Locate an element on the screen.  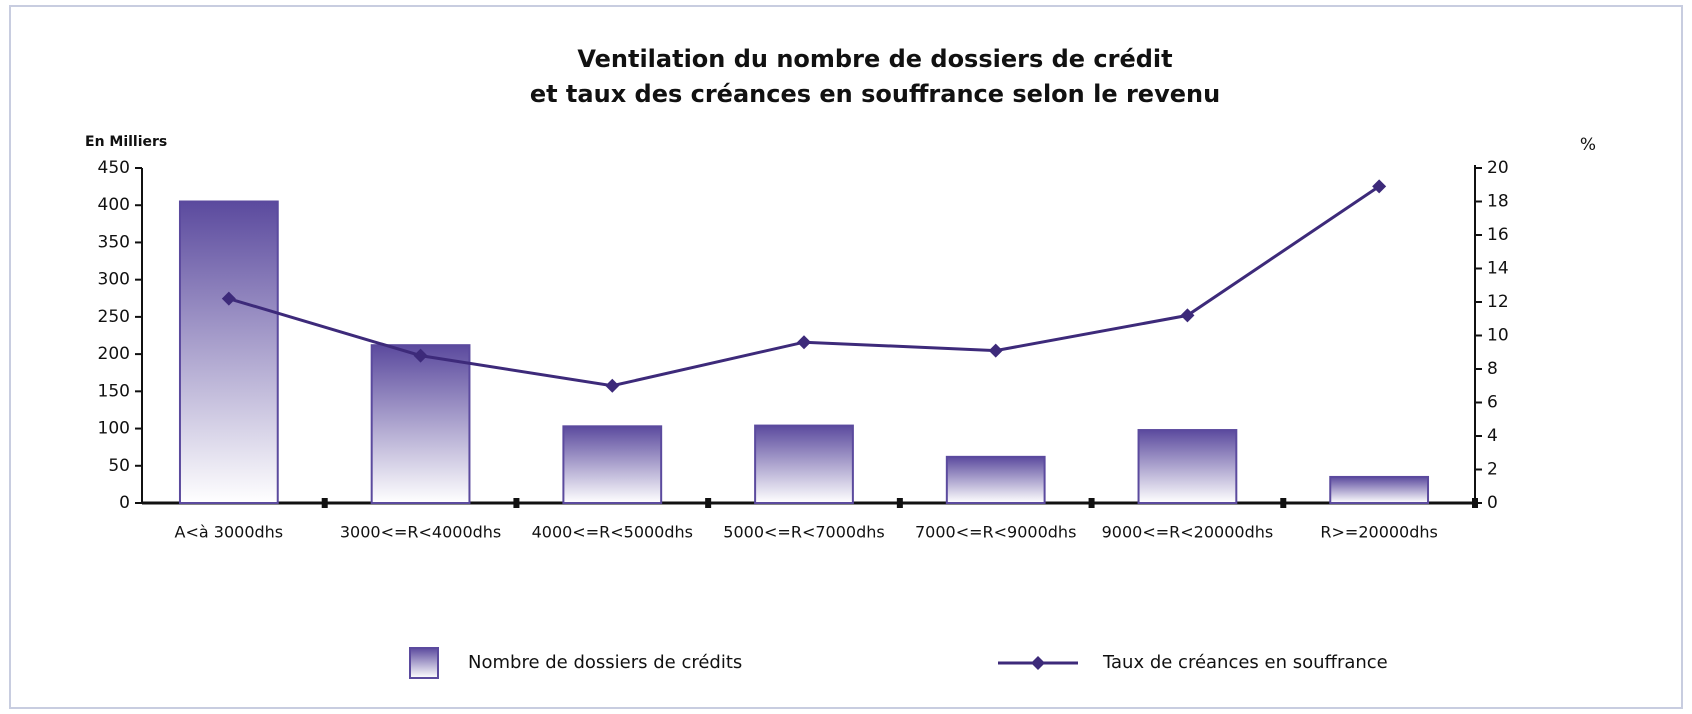
y2-axis-label: % is located at coordinates (1588, 145).